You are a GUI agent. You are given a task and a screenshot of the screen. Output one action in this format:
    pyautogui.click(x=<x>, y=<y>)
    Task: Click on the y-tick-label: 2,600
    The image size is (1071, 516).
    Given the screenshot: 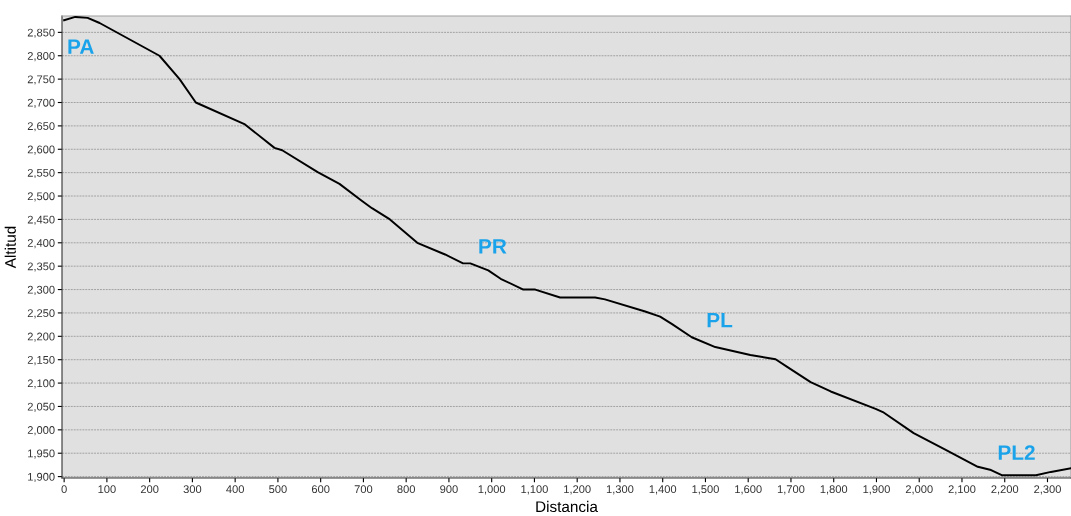 What is the action you would take?
    pyautogui.click(x=41, y=150)
    